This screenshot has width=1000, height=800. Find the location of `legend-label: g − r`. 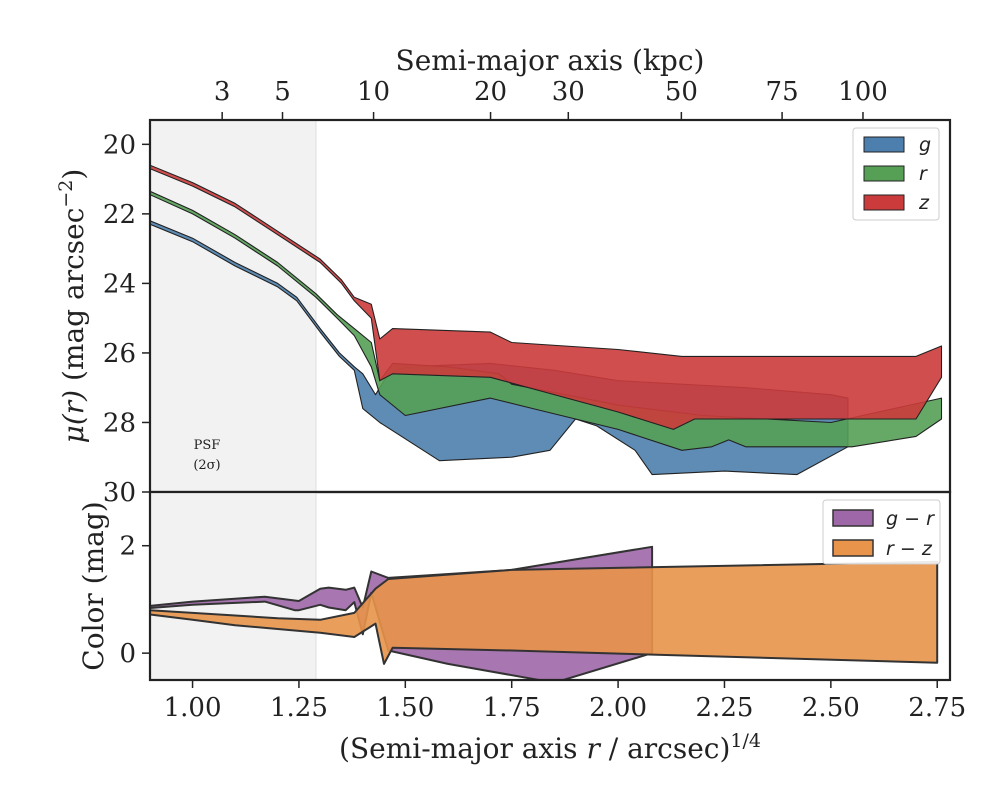

legend-label: g − r is located at coordinates (910, 519).